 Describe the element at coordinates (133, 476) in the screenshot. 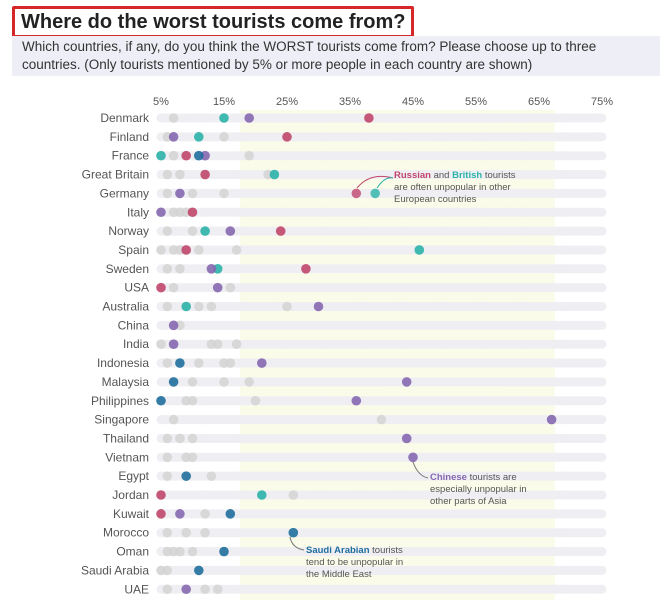

I see `country-label: Egypt` at that location.